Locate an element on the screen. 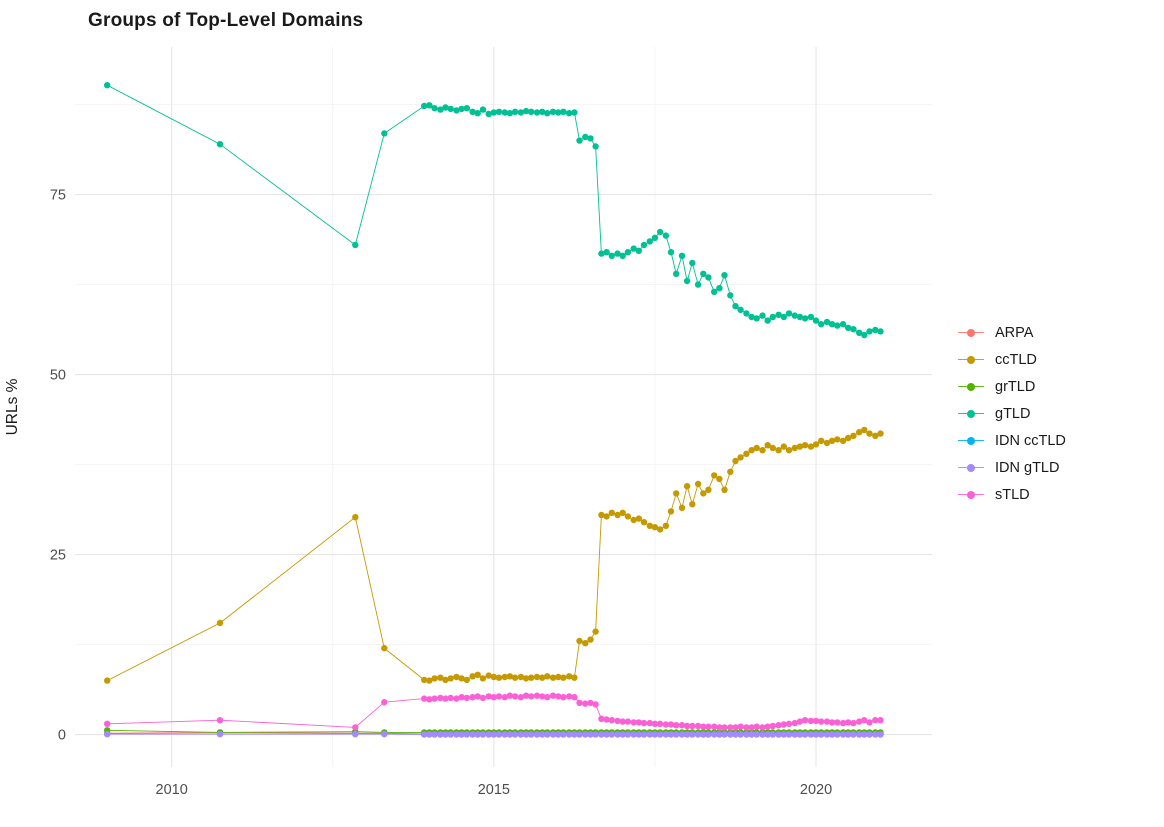 Image resolution: width=1164 pixels, height=827 pixels. legend-label: ccTLD is located at coordinates (1016, 359).